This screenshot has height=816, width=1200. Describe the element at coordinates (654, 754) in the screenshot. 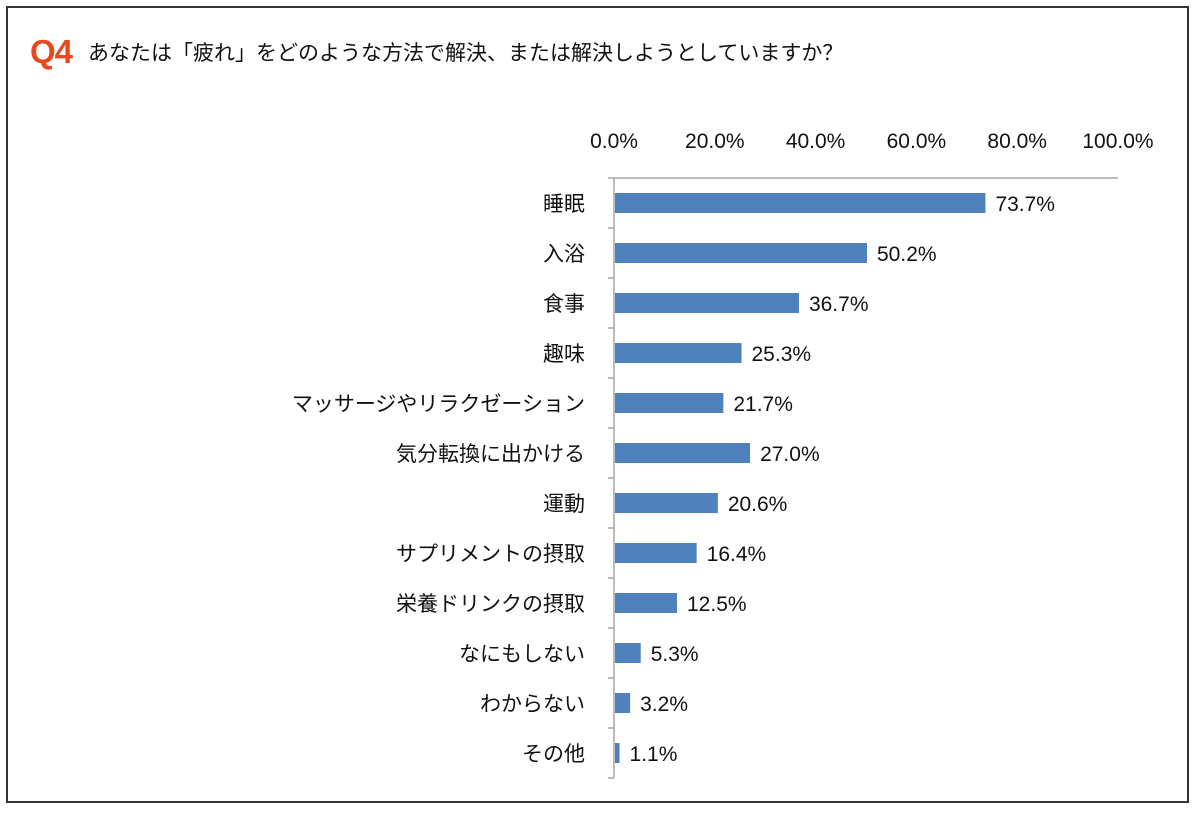

I see `value-label: 1.1%` at that location.